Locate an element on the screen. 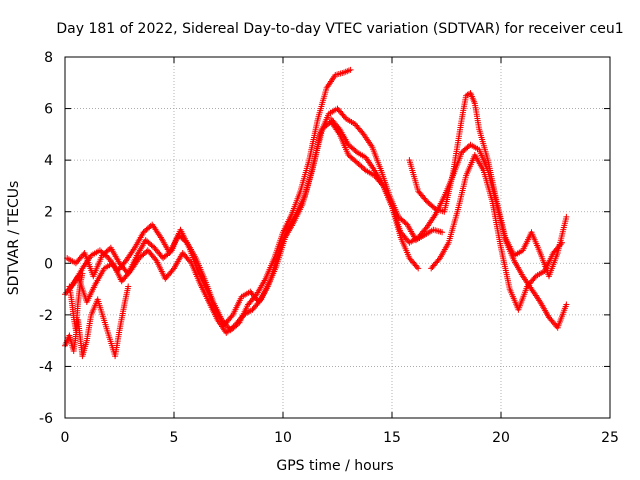 This screenshot has width=640, height=480. y-tick-label: 2 is located at coordinates (48, 213).